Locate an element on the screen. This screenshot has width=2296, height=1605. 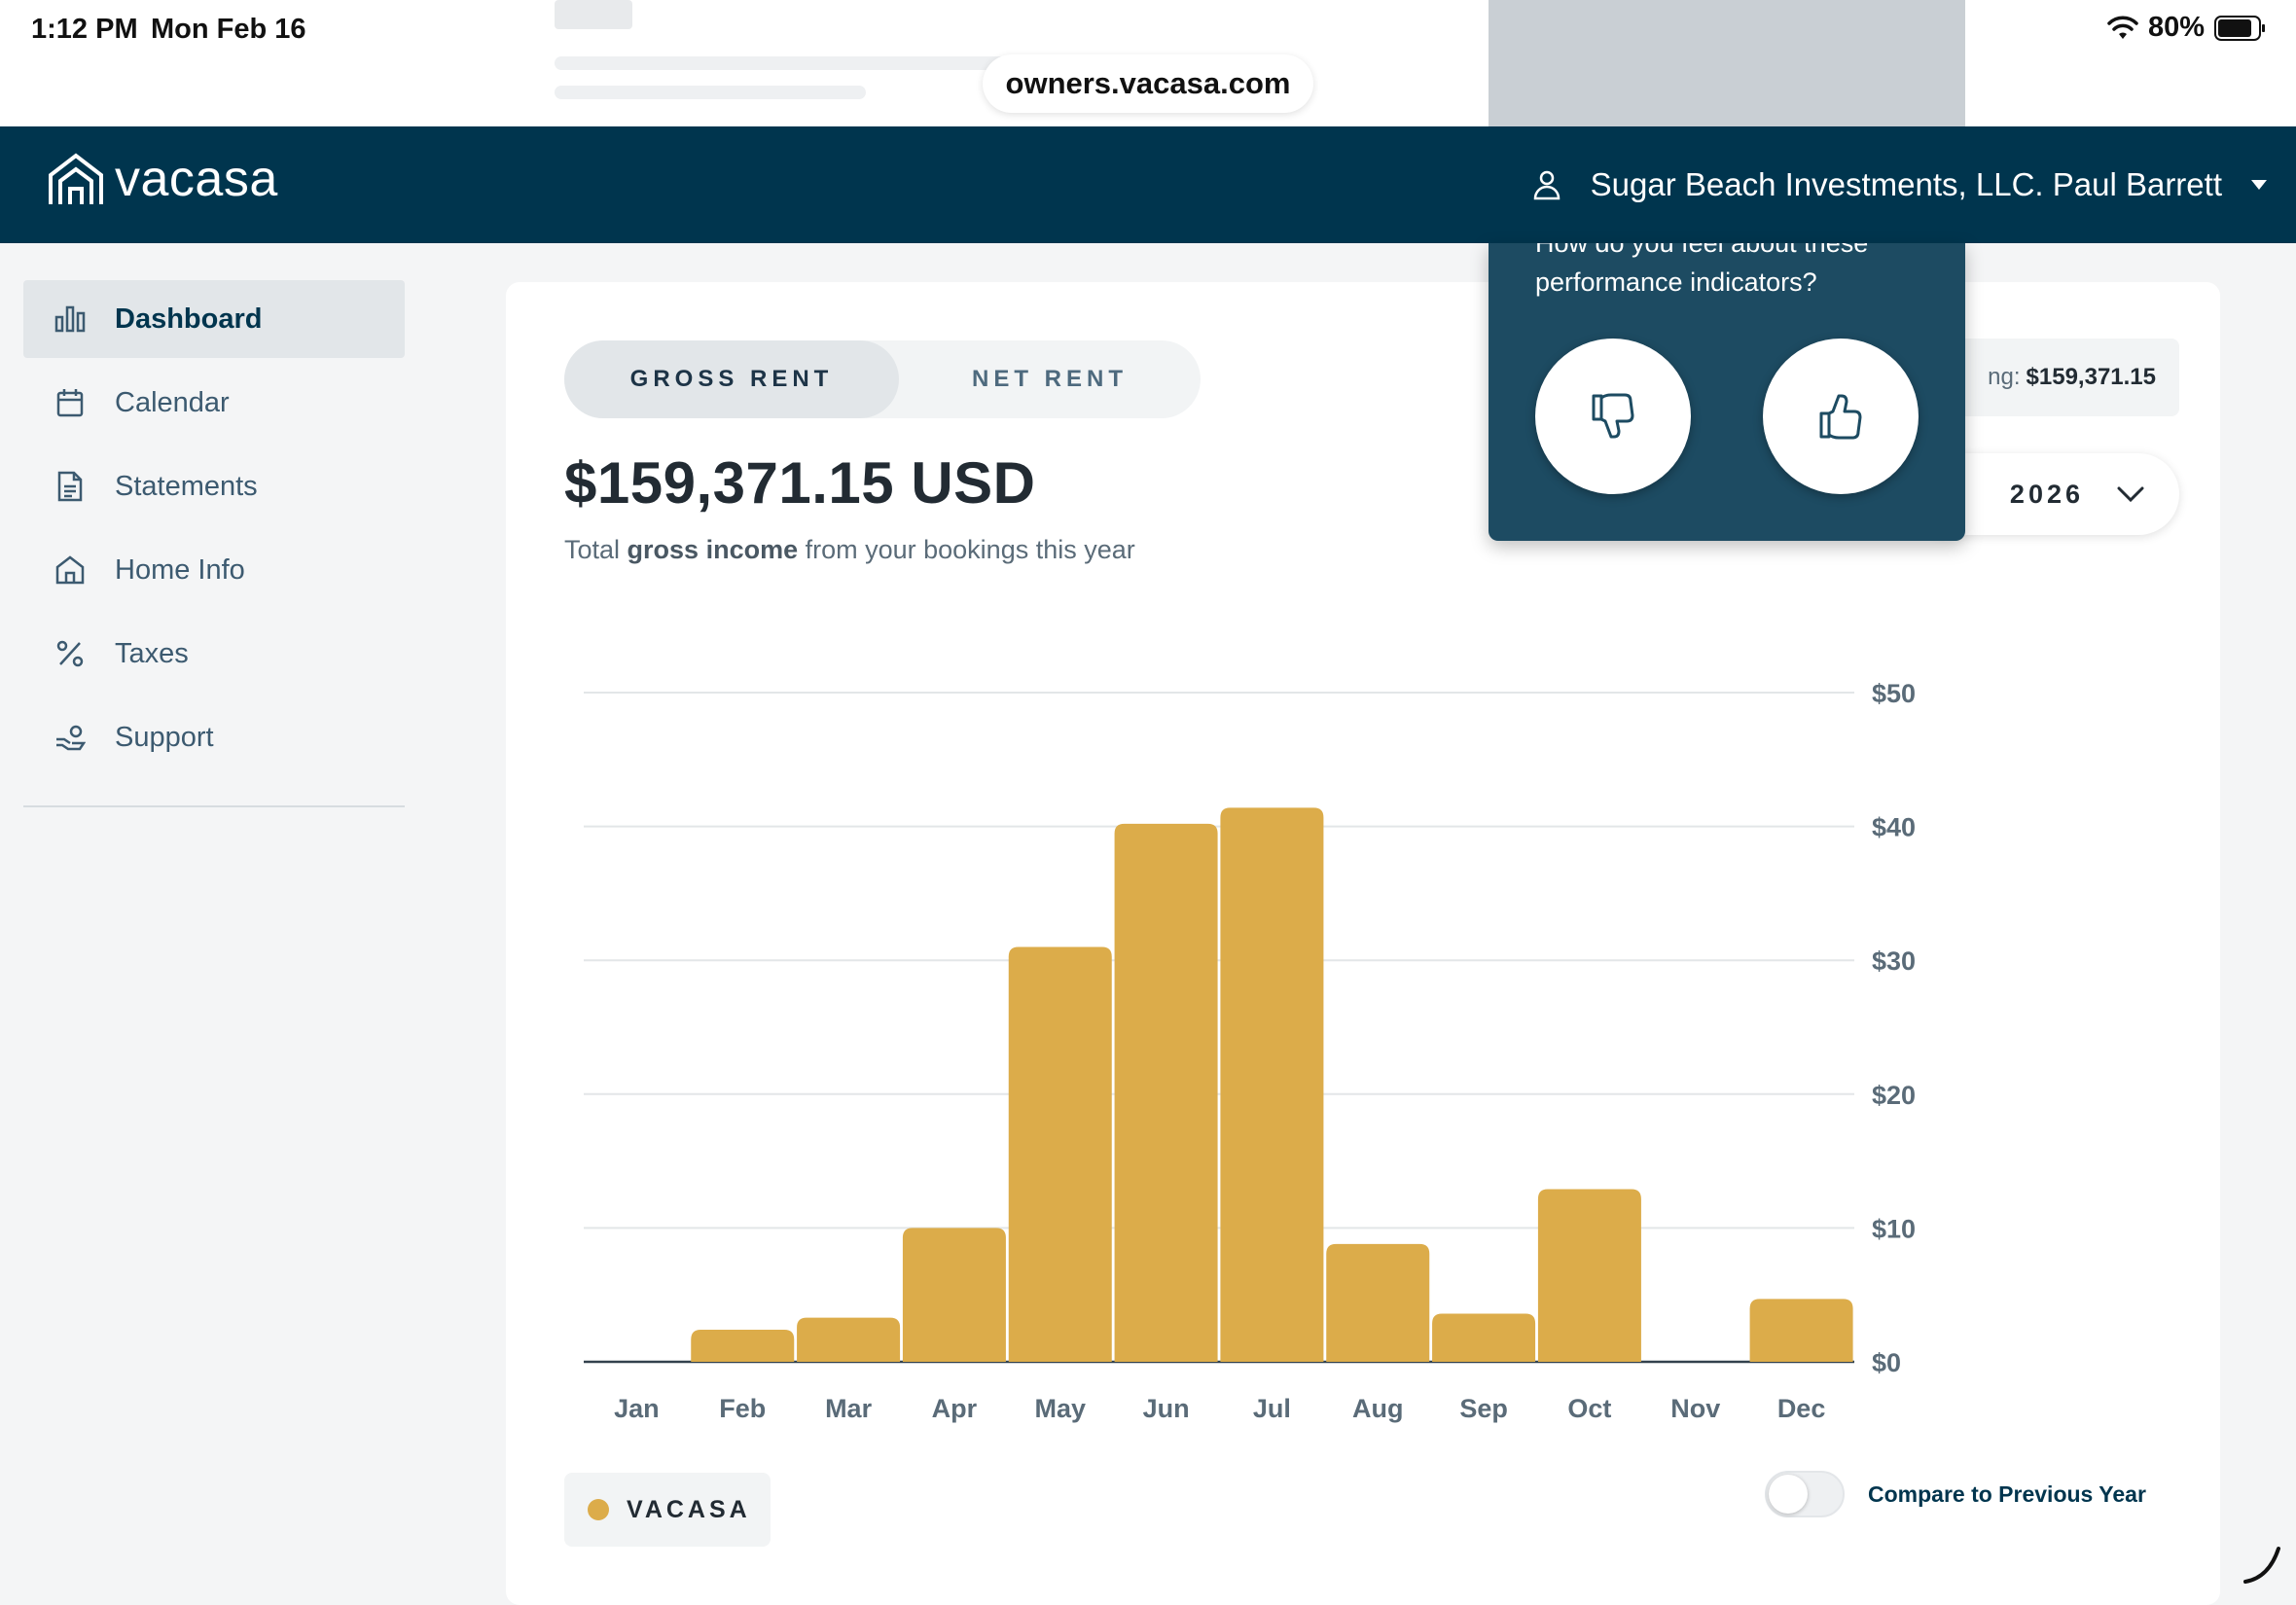
chevron-down-icon is located at coordinates (2130, 494).